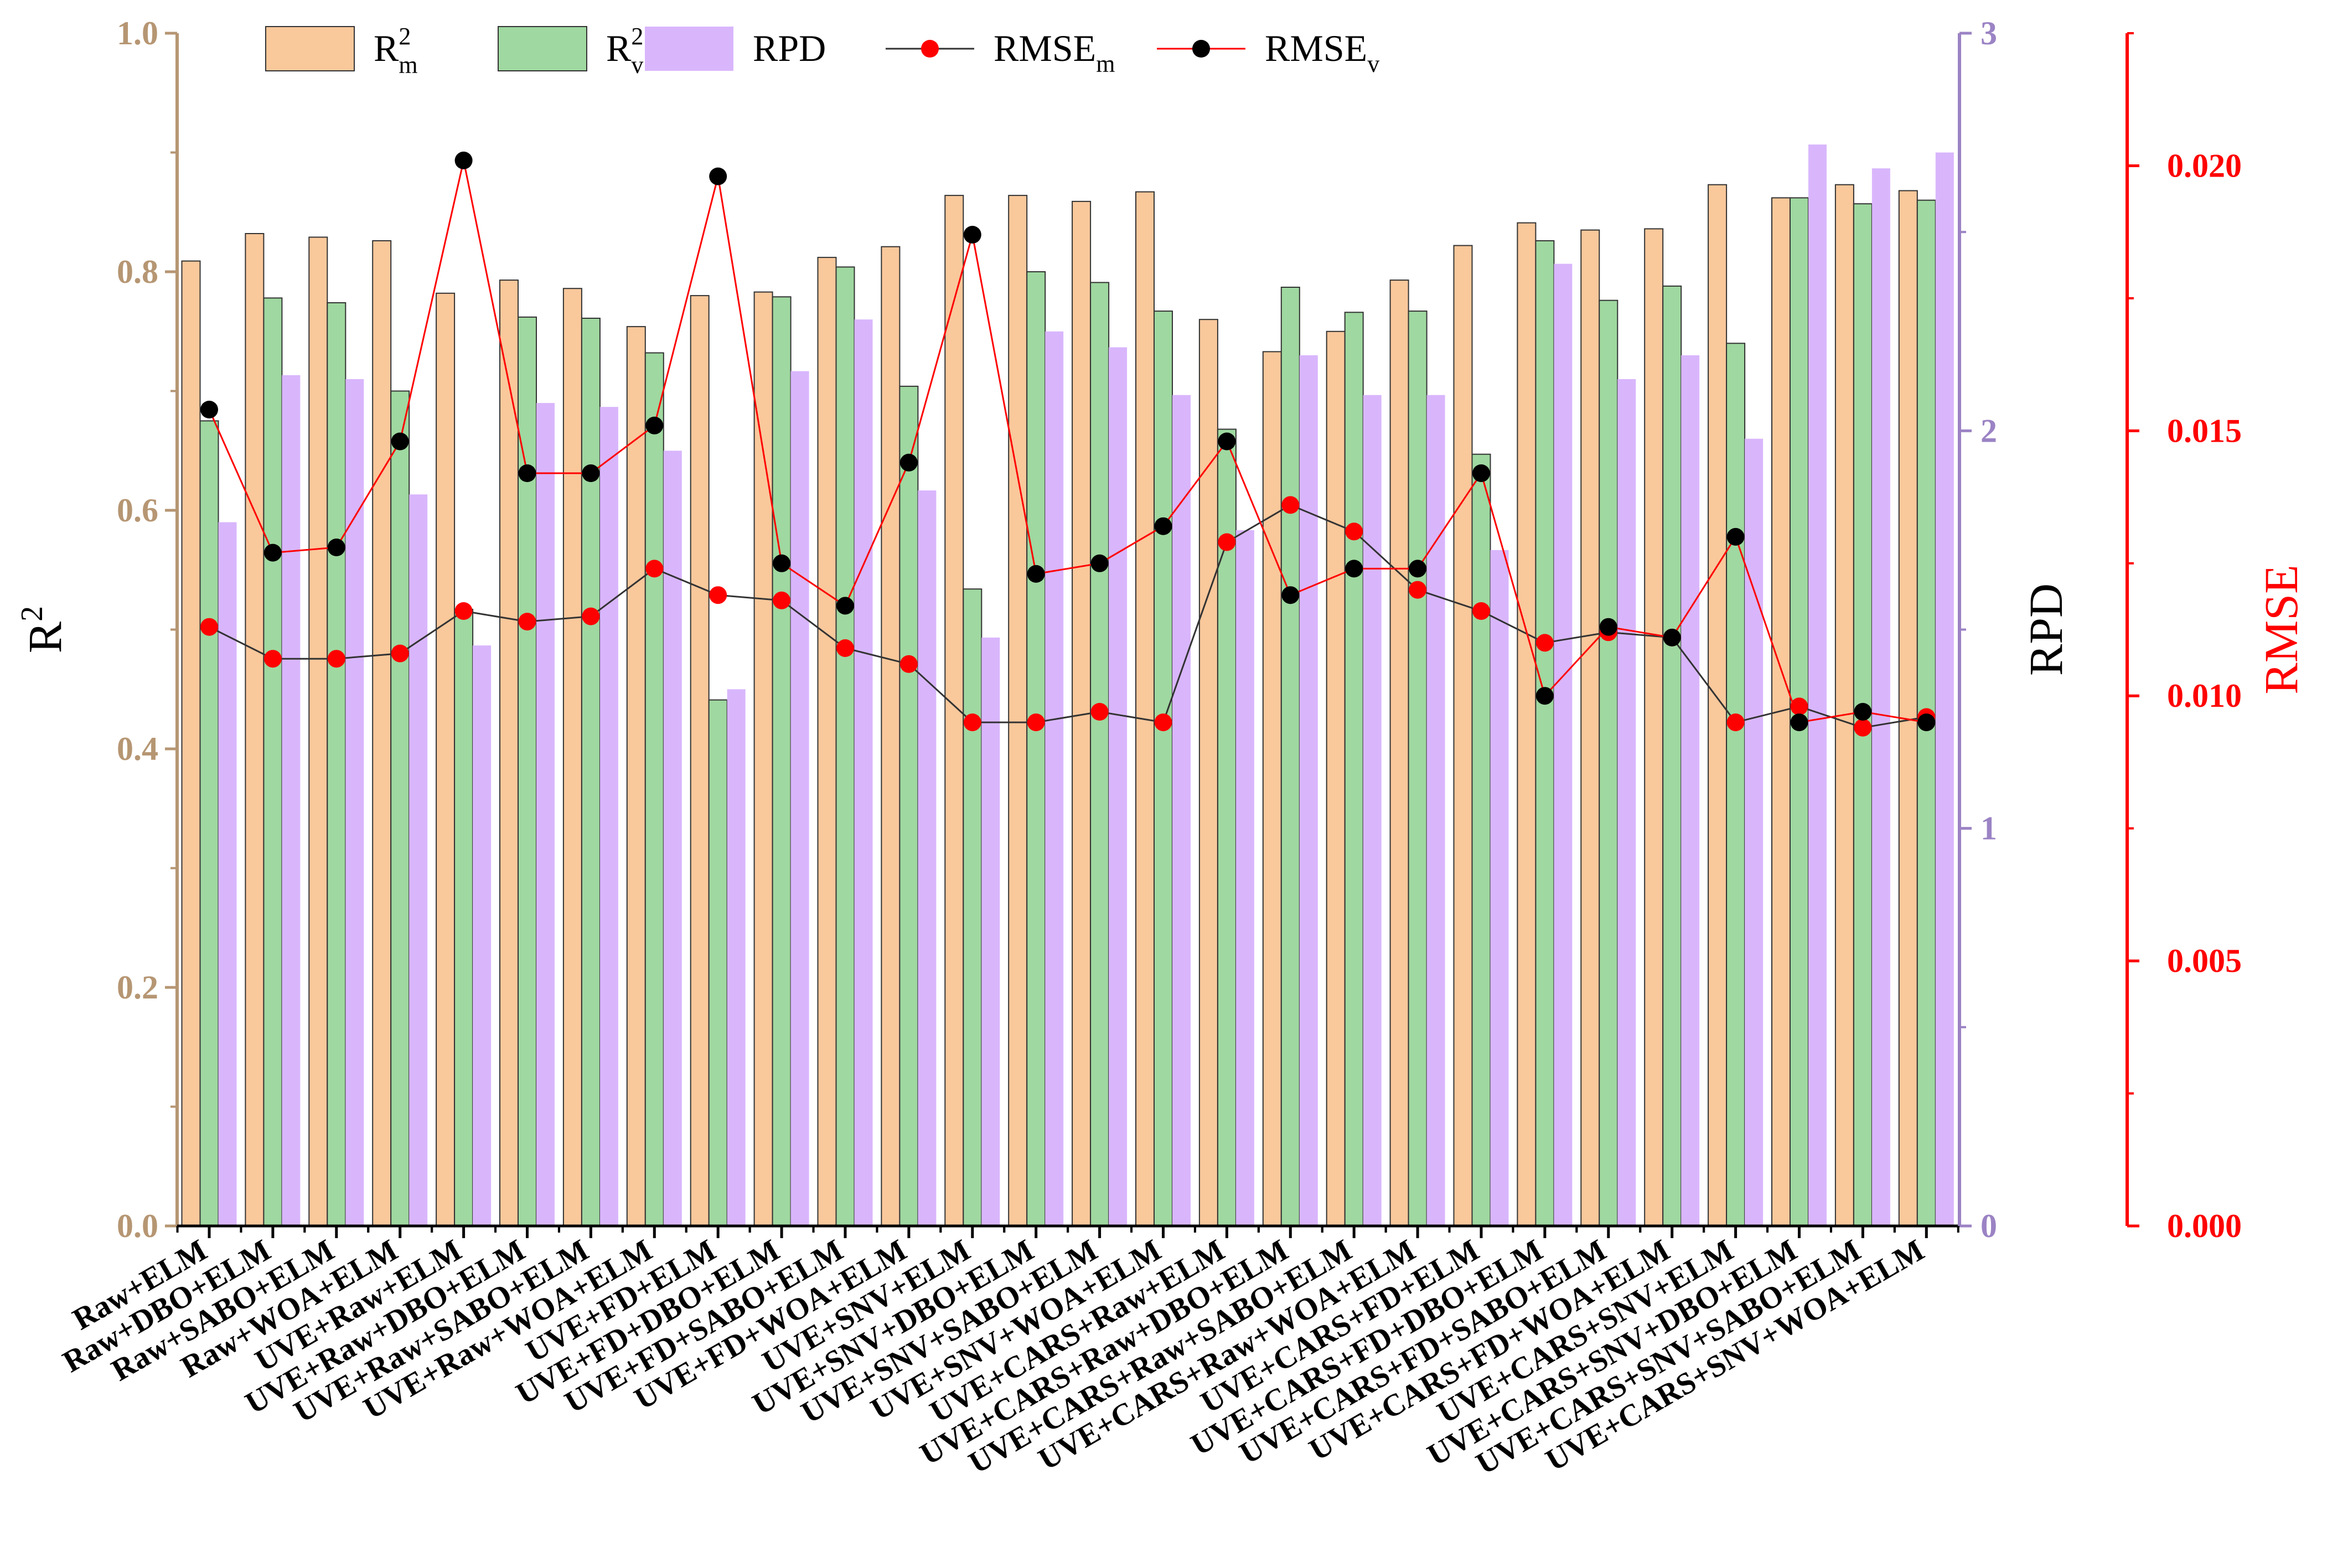 The height and width of the screenshot is (1568, 2327). I want to click on legend-swatch-r2m, so click(310, 48).